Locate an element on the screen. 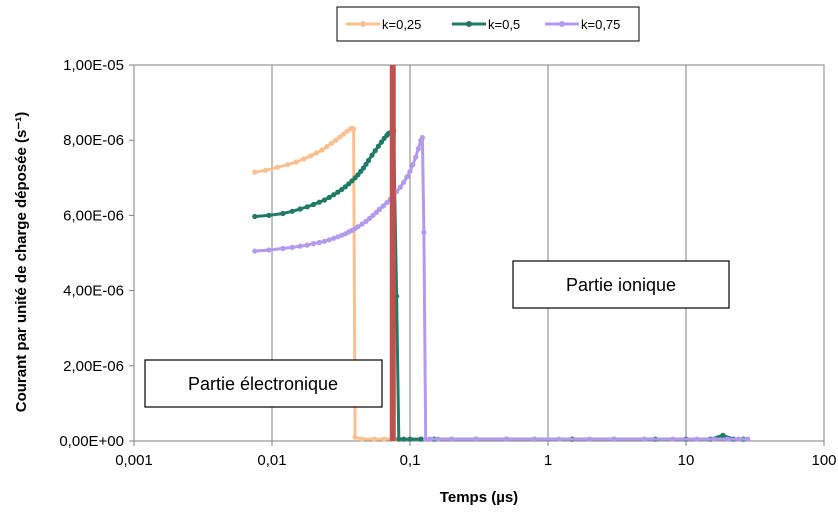 The height and width of the screenshot is (512, 838). legend-item-2: k=0,5 is located at coordinates (486, 24).